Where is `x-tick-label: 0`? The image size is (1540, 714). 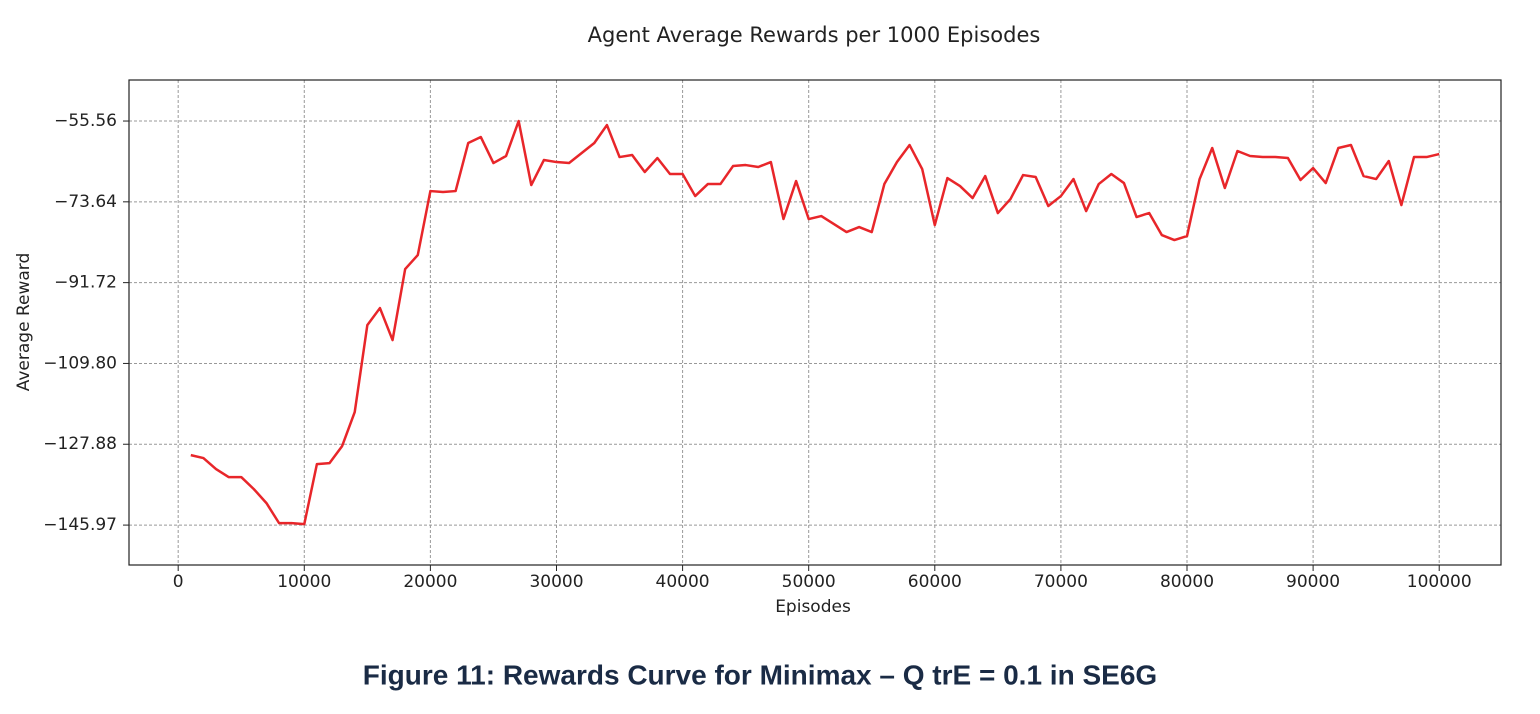
x-tick-label: 0 is located at coordinates (178, 582).